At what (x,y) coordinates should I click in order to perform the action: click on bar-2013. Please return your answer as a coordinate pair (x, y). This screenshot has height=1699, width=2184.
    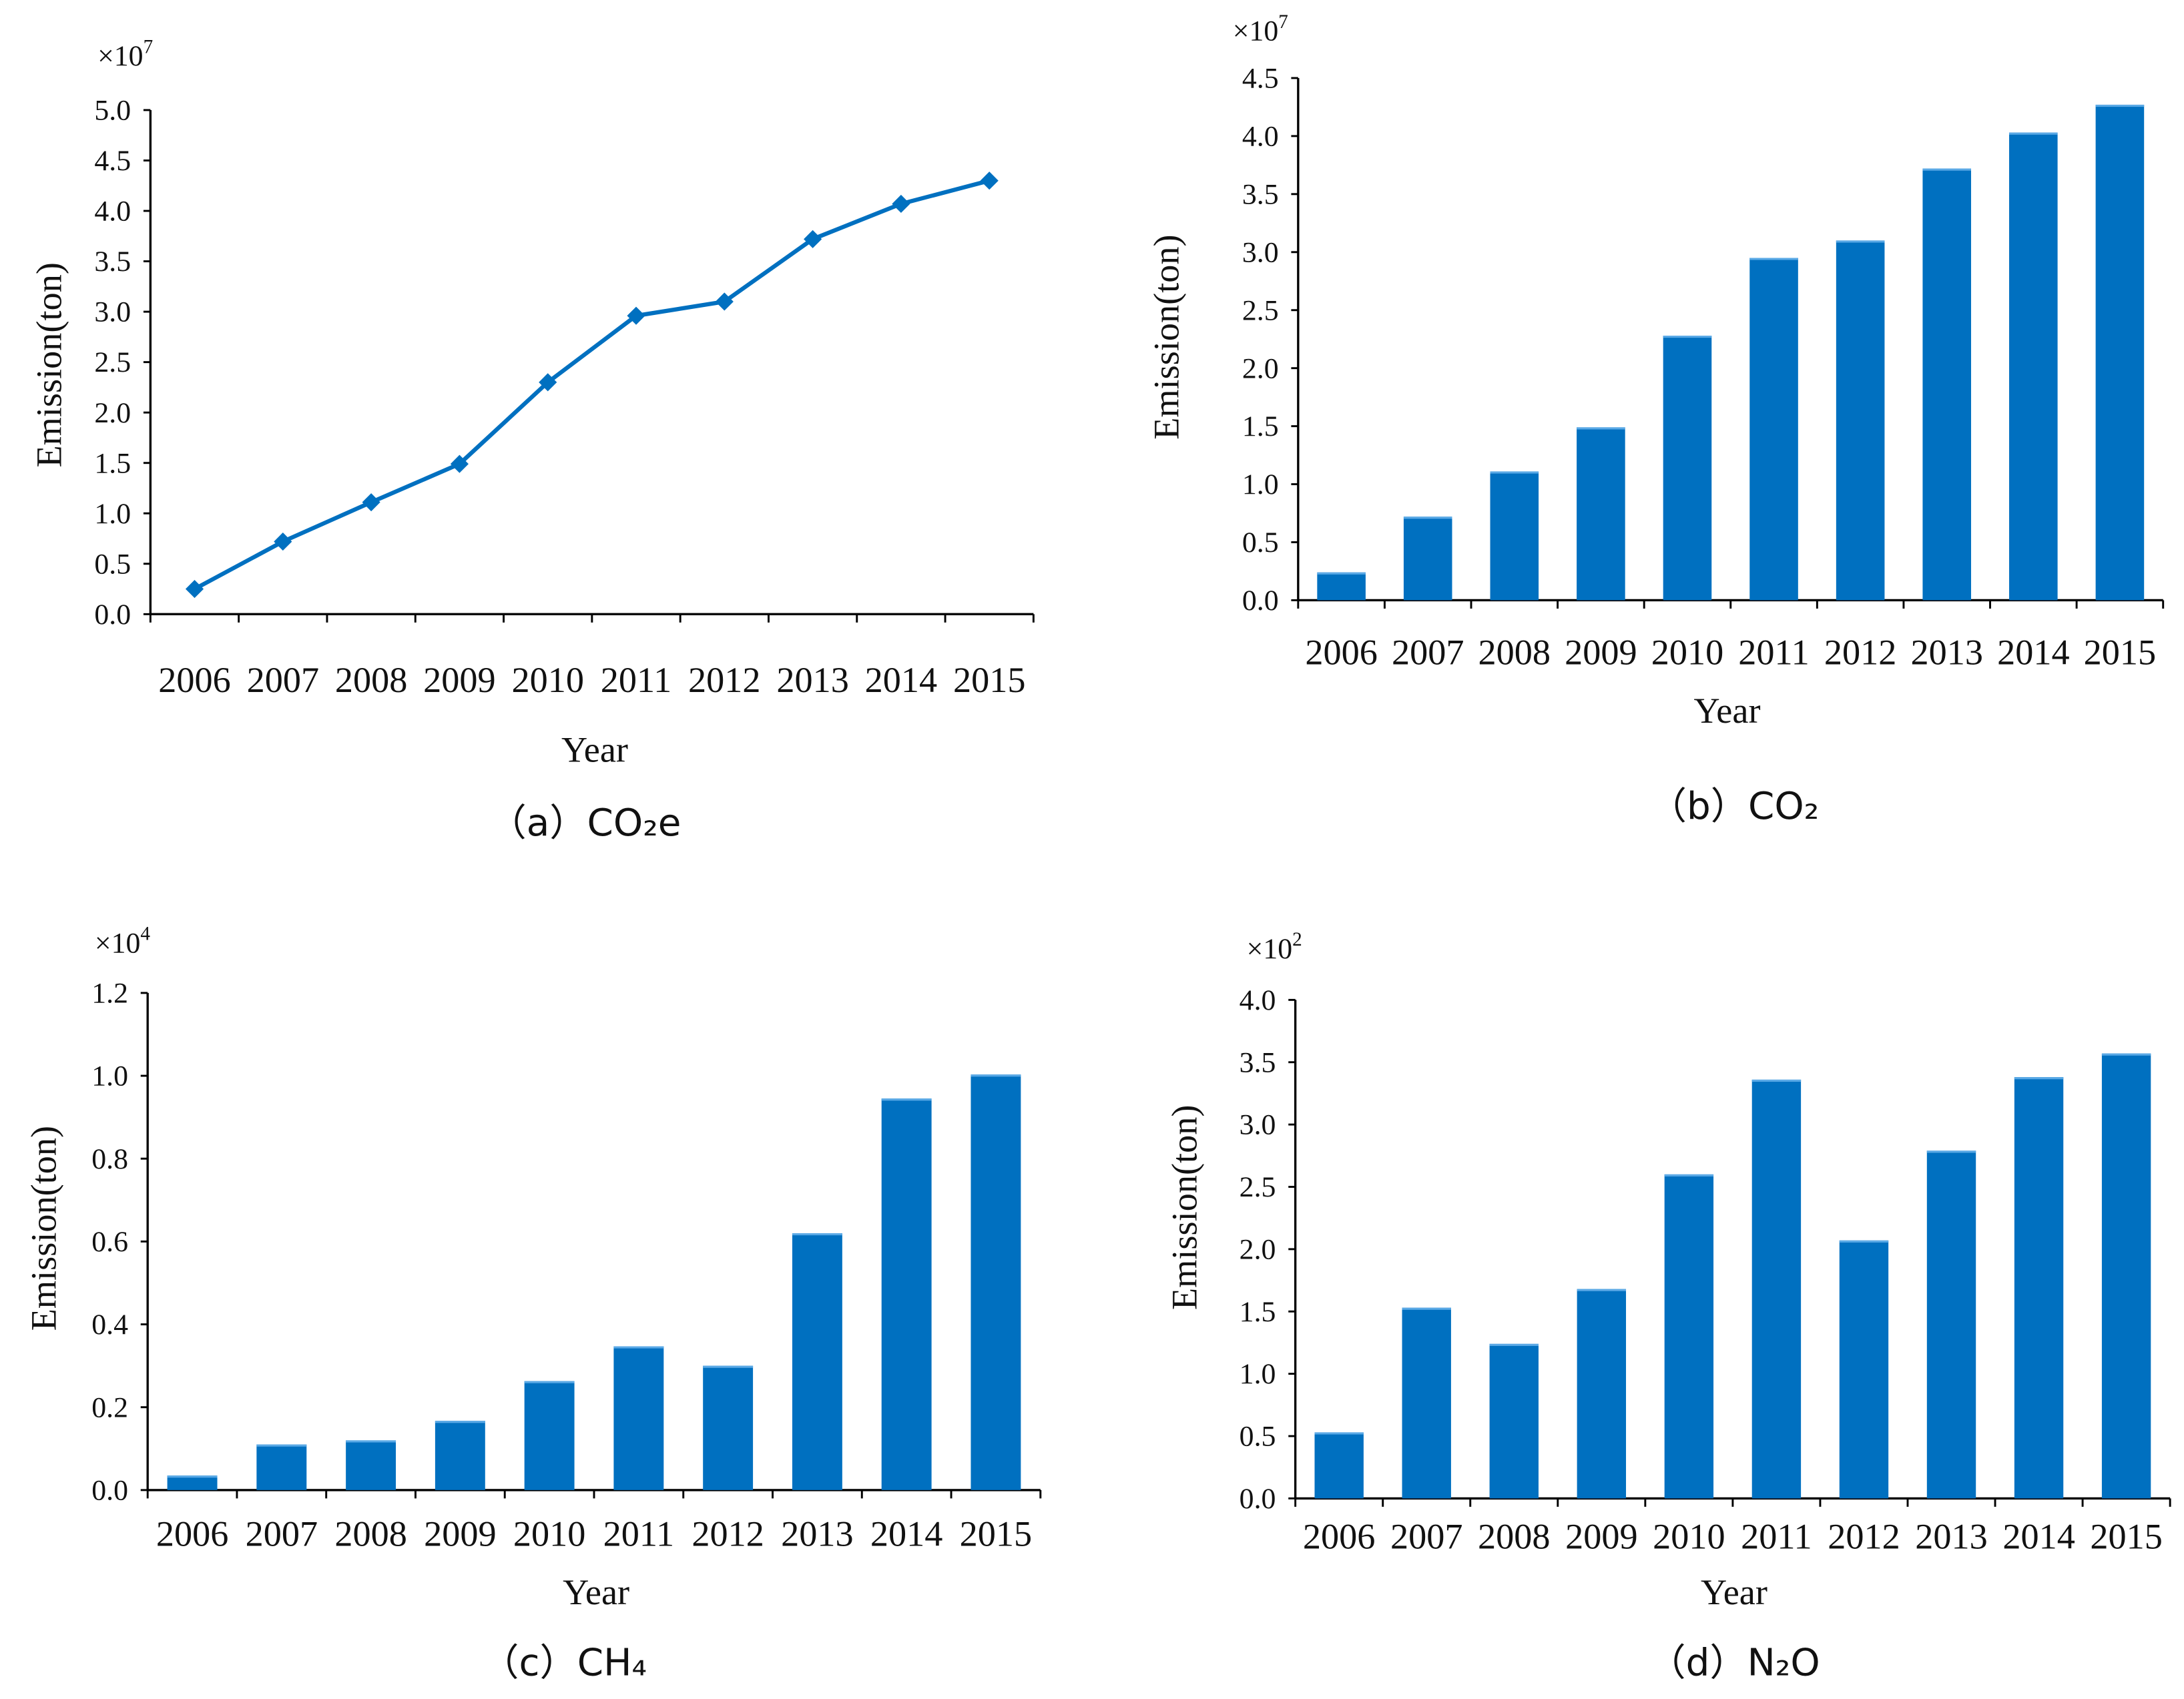
    Looking at the image, I should click on (817, 1361).